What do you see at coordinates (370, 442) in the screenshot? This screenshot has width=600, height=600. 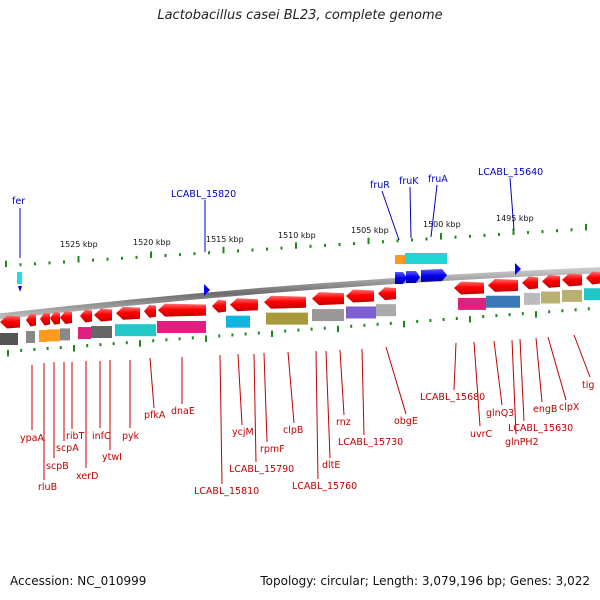 I see `gene-label-lcabl-15730: LCABL_15730` at bounding box center [370, 442].